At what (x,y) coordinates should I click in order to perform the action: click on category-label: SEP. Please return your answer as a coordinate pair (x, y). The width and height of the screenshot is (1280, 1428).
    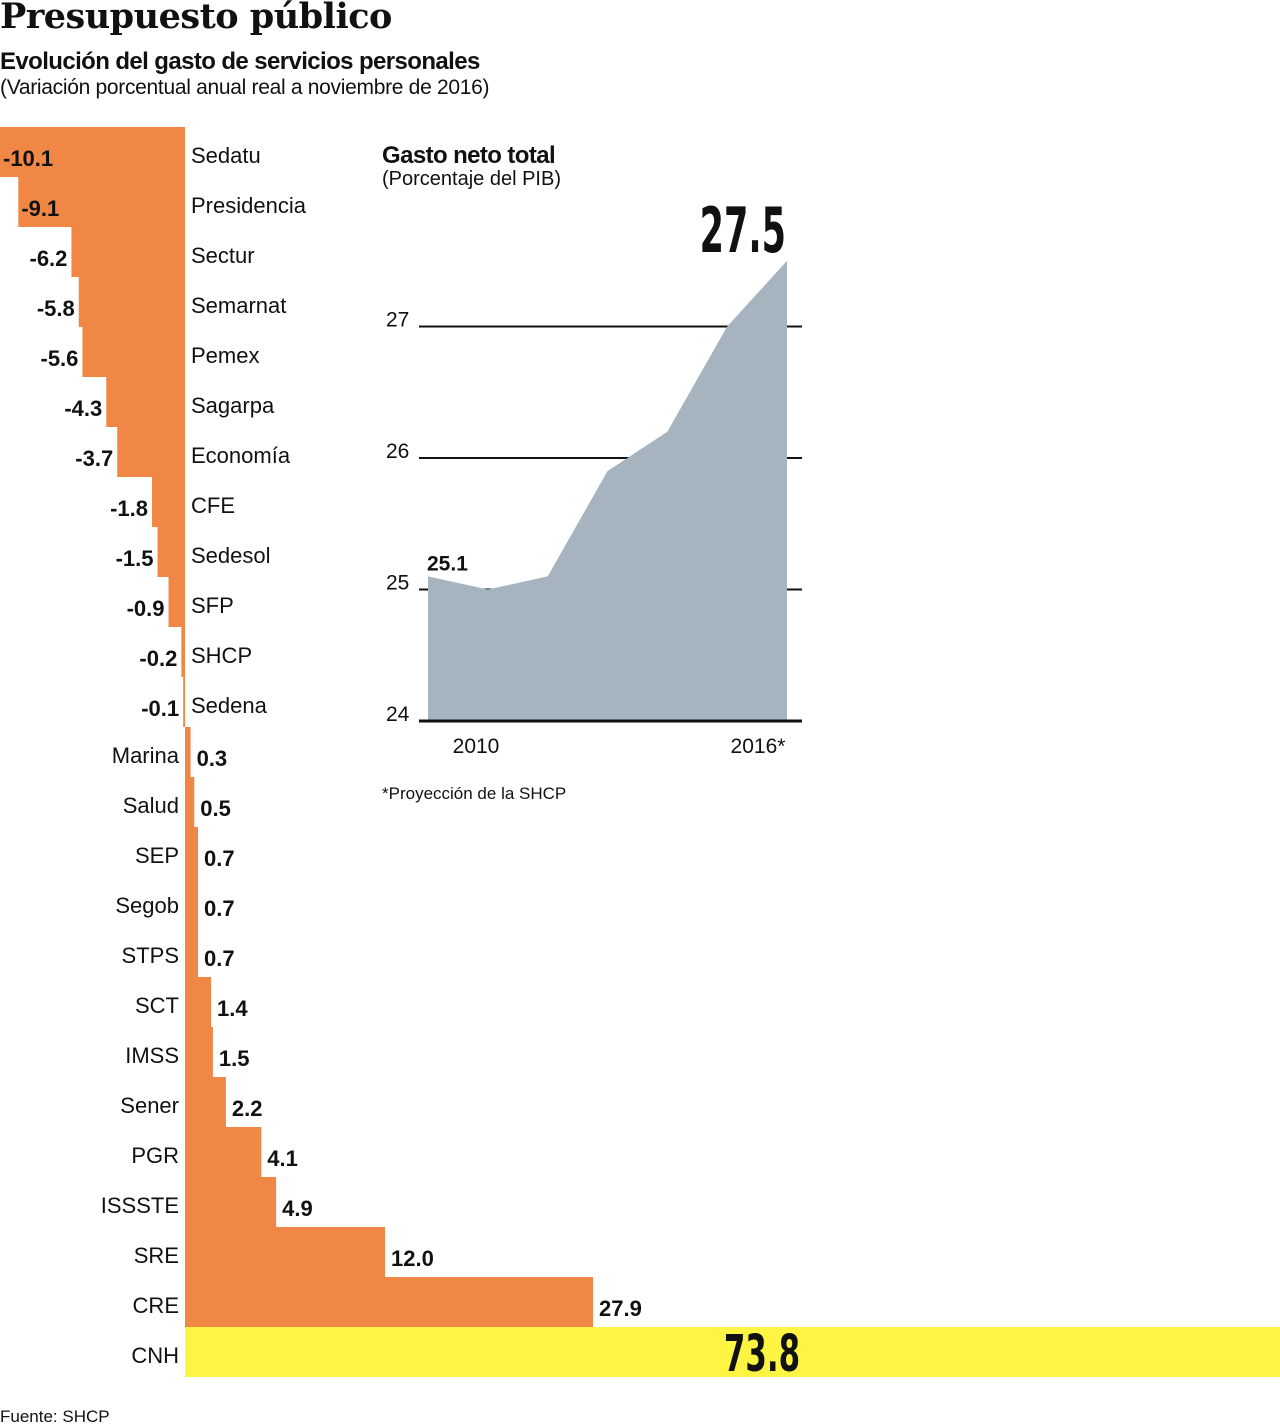
    Looking at the image, I should click on (157, 855).